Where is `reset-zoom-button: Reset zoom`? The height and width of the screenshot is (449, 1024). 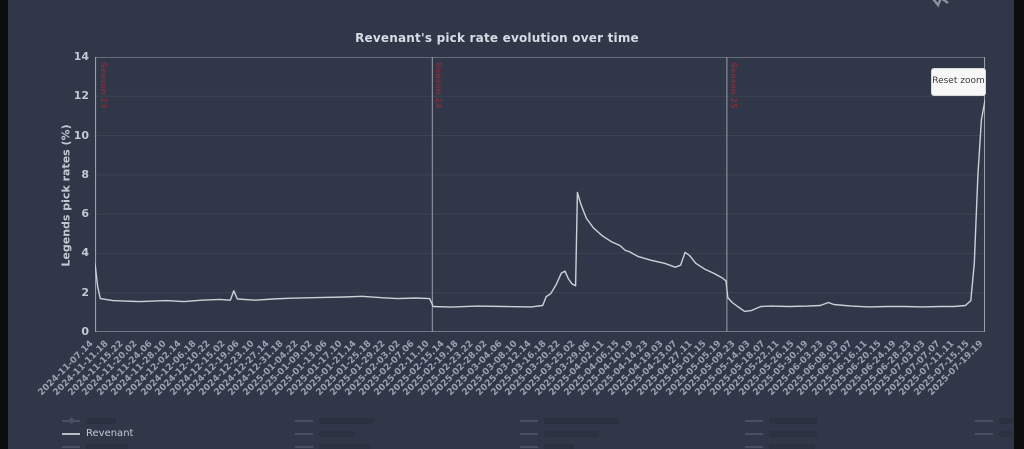 reset-zoom-button: Reset zoom is located at coordinates (958, 82).